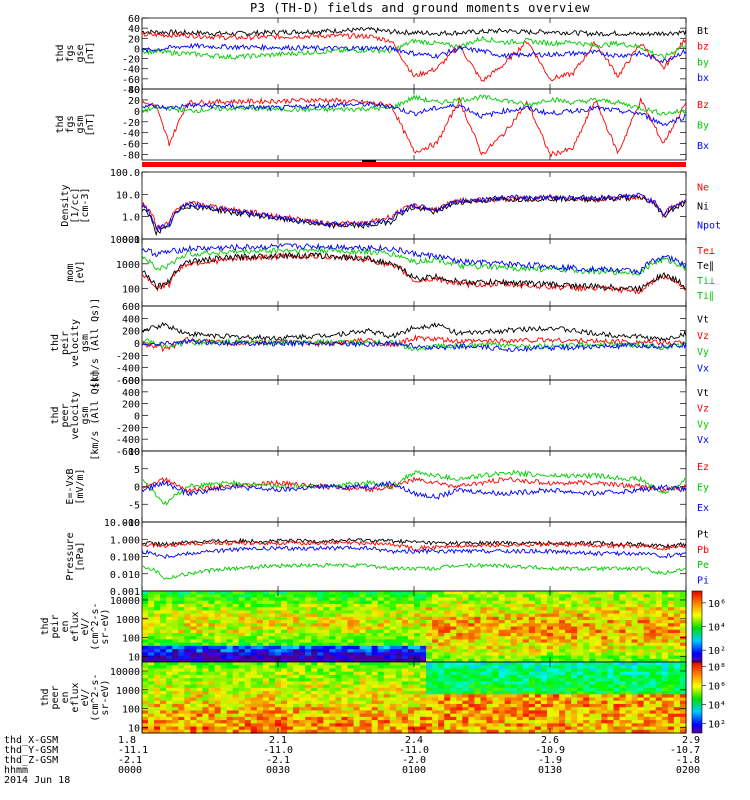 The height and width of the screenshot is (800, 750). Describe the element at coordinates (131, 145) in the screenshot. I see `y-tick-label: -60` at that location.